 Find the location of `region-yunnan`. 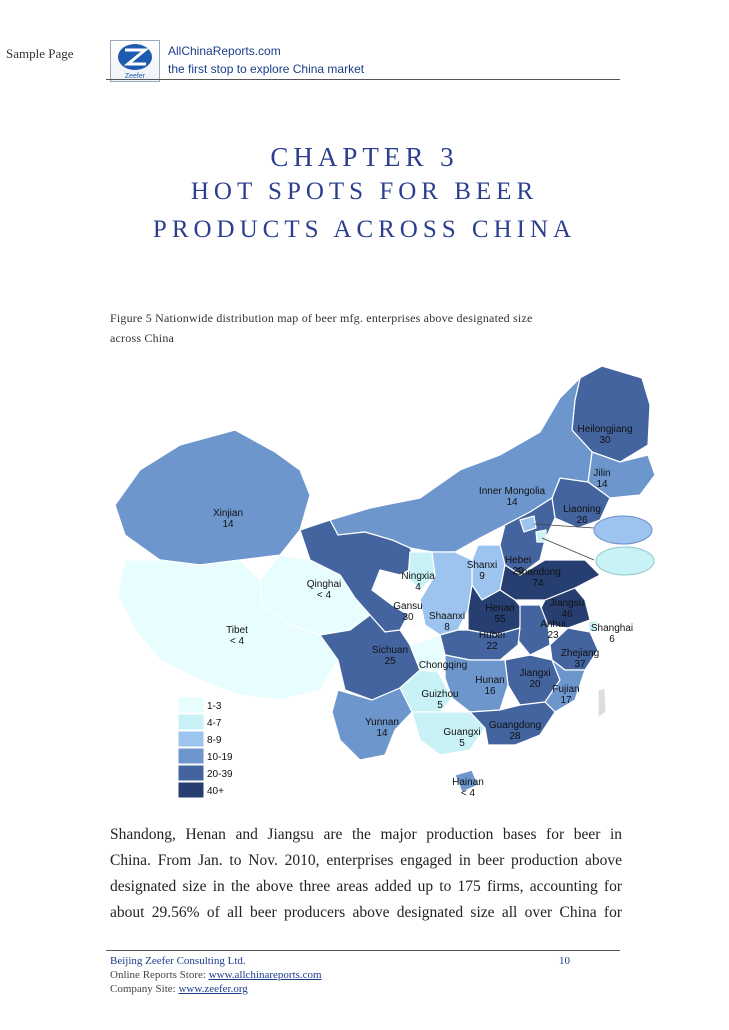

region-yunnan is located at coordinates (372, 724).